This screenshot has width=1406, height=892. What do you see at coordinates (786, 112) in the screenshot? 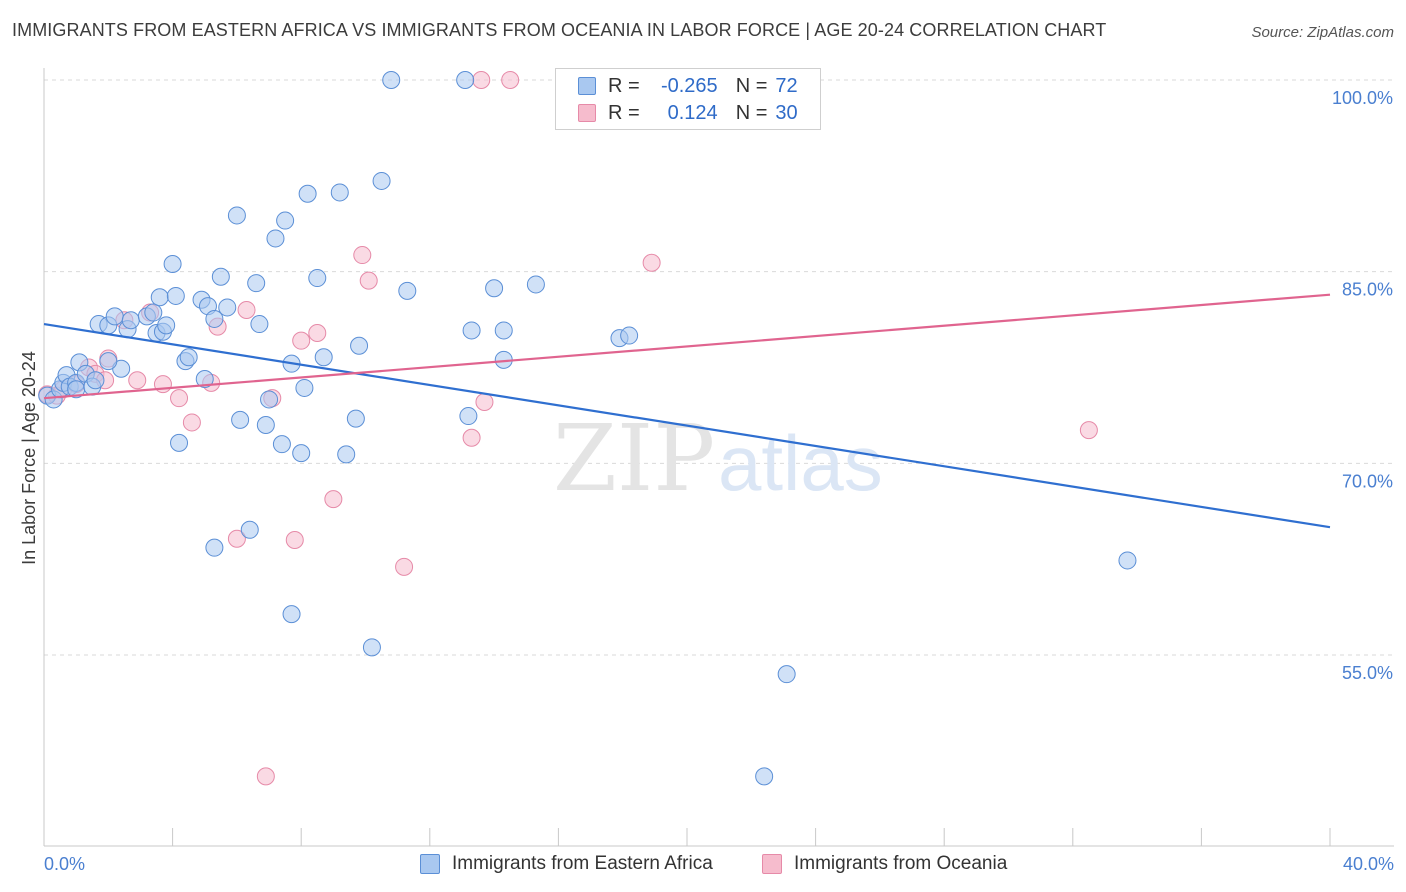
I see `n-value: 30` at bounding box center [786, 112].